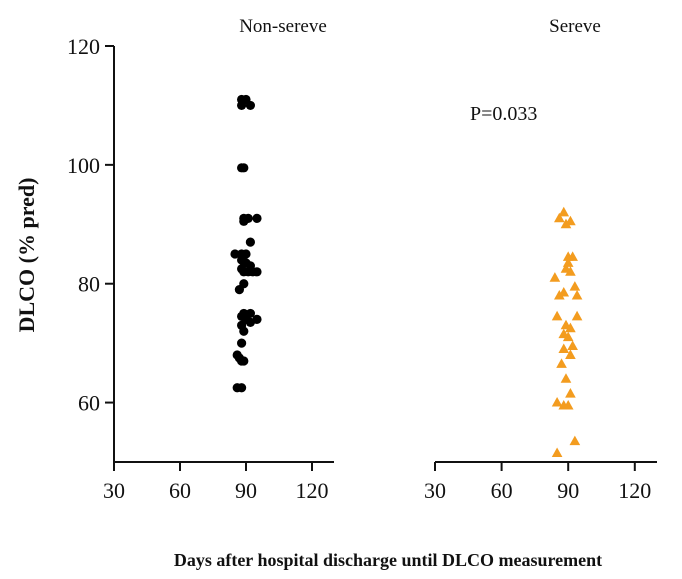 This screenshot has height=579, width=682. What do you see at coordinates (26, 255) in the screenshot?
I see `y-axis-title: DLCO (% pred)` at bounding box center [26, 255].